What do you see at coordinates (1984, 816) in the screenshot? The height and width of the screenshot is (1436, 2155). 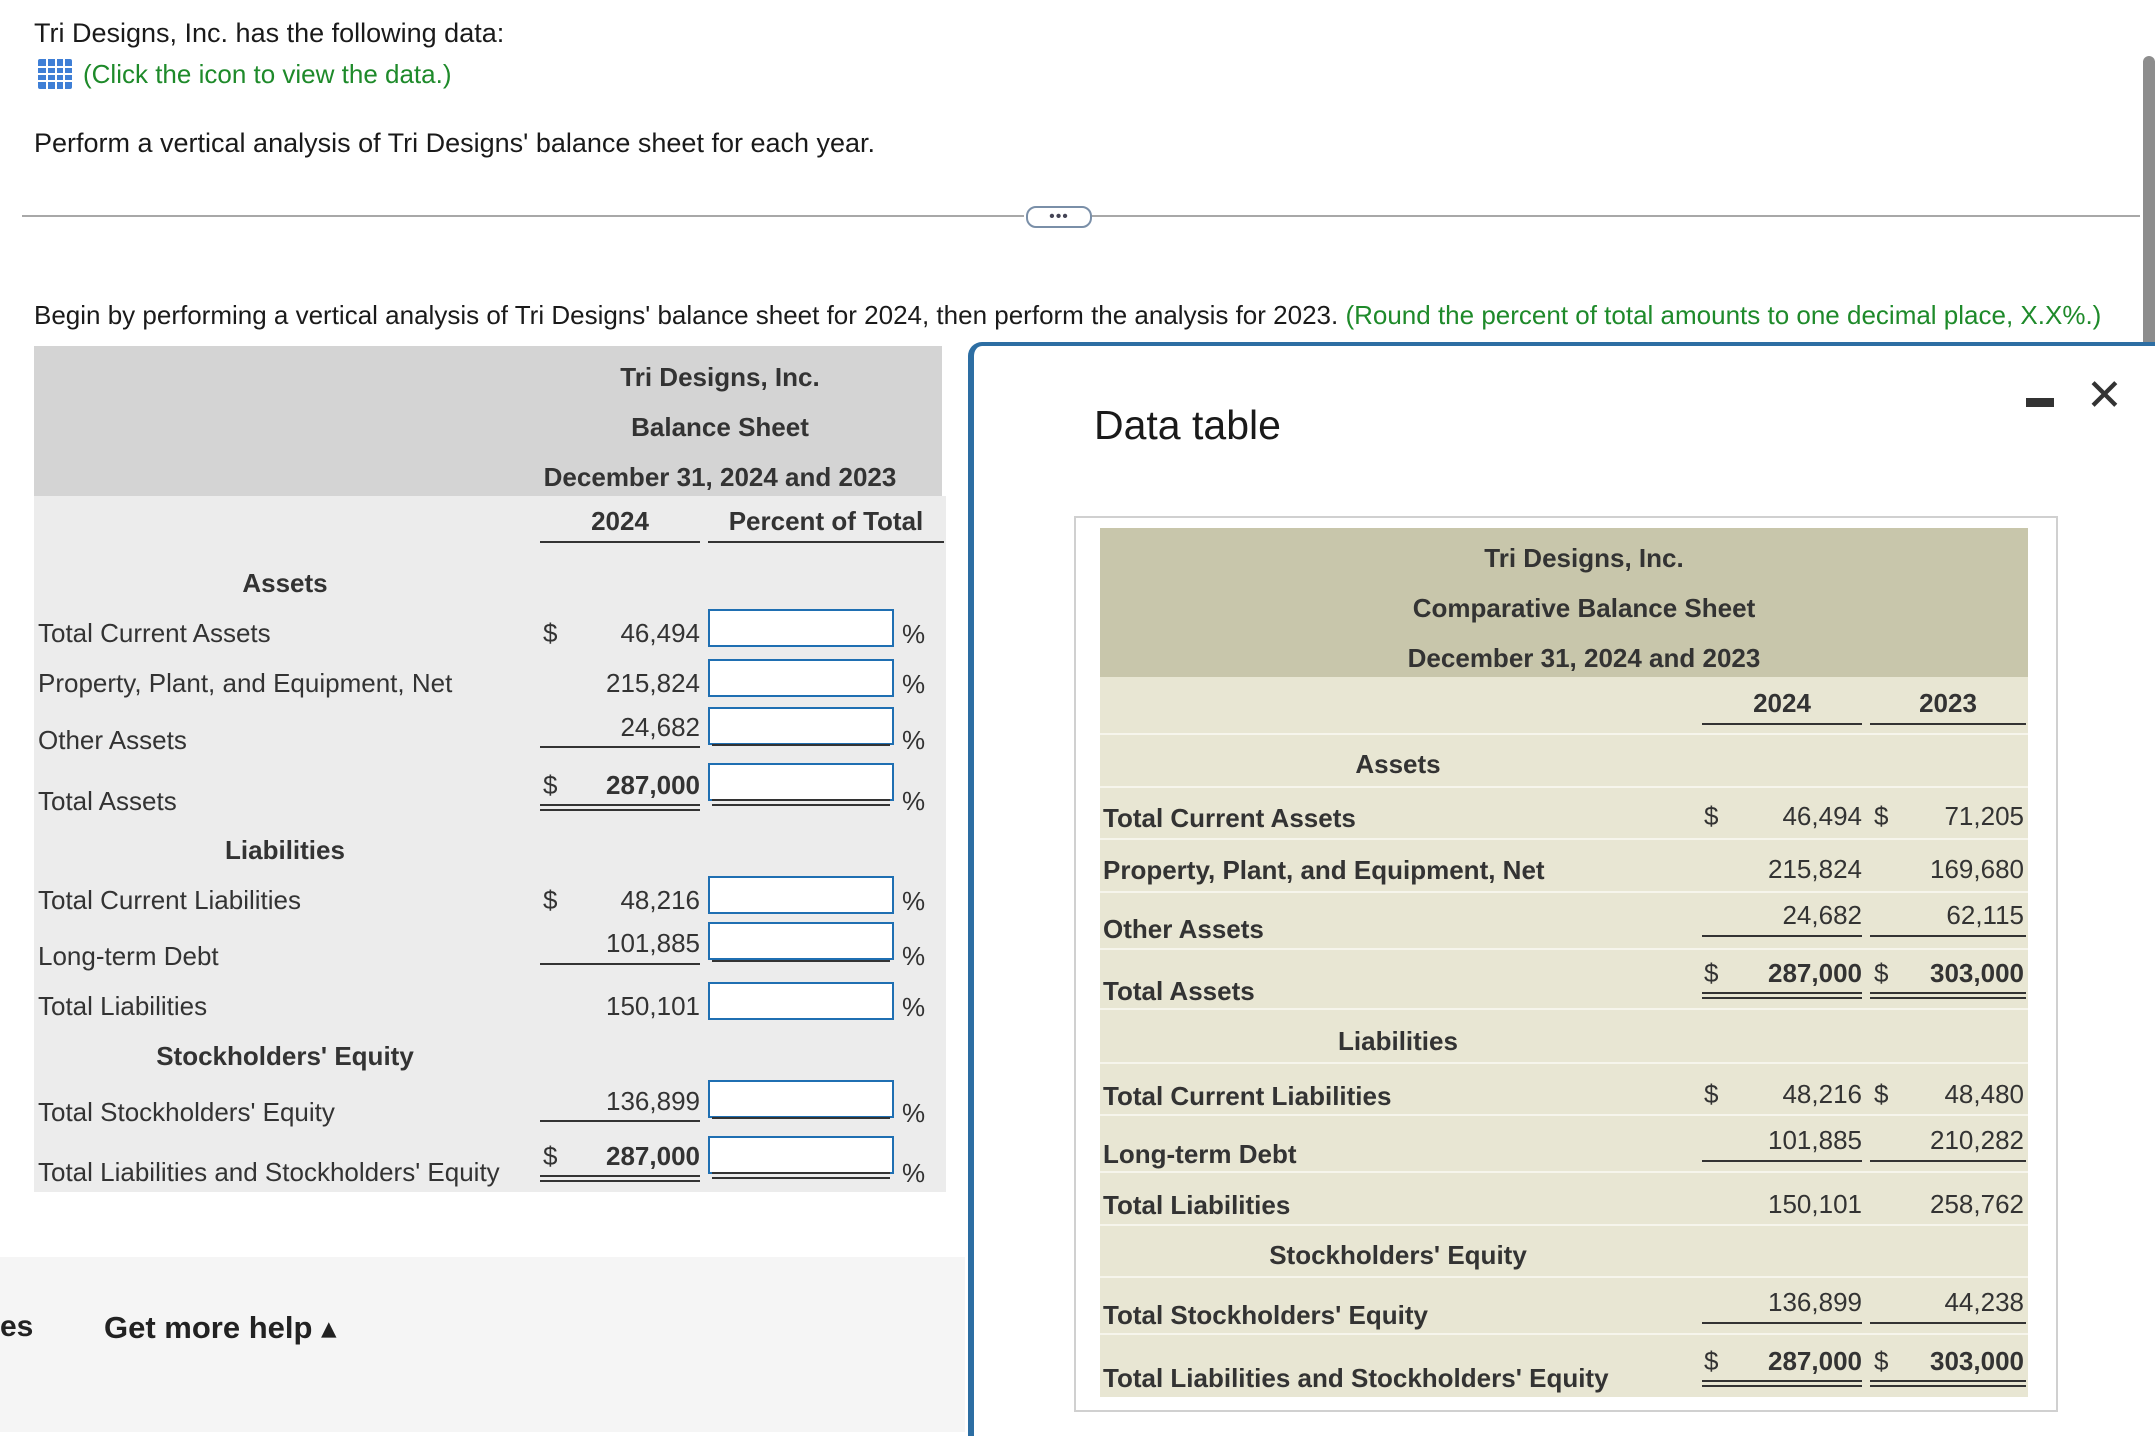 I see `data-2023-total-current-assets: 71,205` at bounding box center [1984, 816].